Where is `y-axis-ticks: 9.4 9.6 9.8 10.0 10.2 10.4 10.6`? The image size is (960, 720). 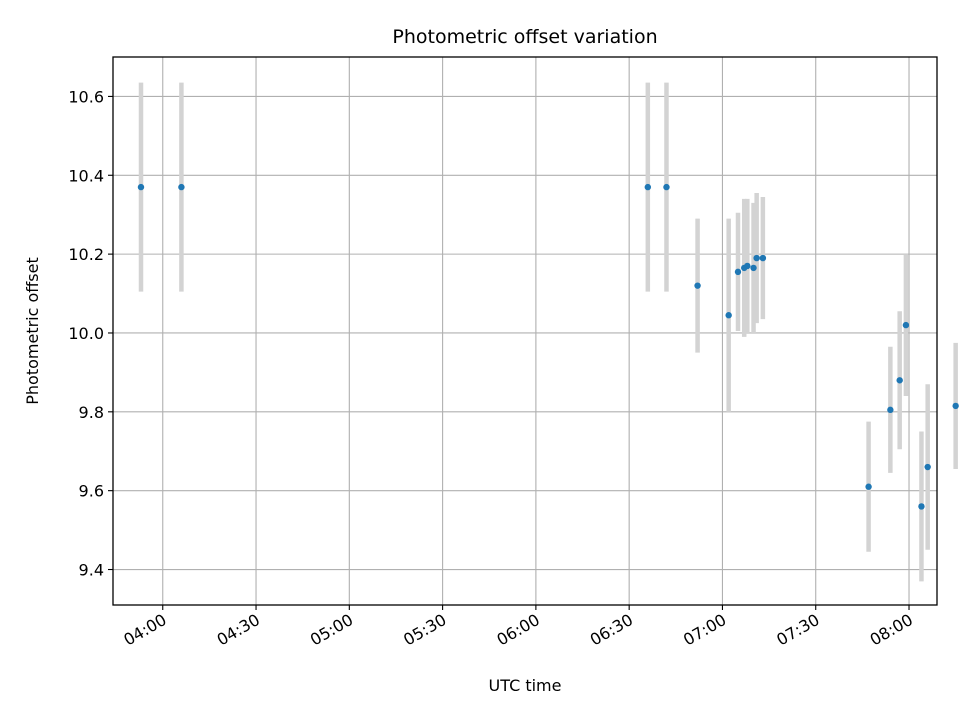
y-axis-ticks: 9.4 9.6 9.8 10.0 10.2 10.4 10.6 is located at coordinates (90, 333).